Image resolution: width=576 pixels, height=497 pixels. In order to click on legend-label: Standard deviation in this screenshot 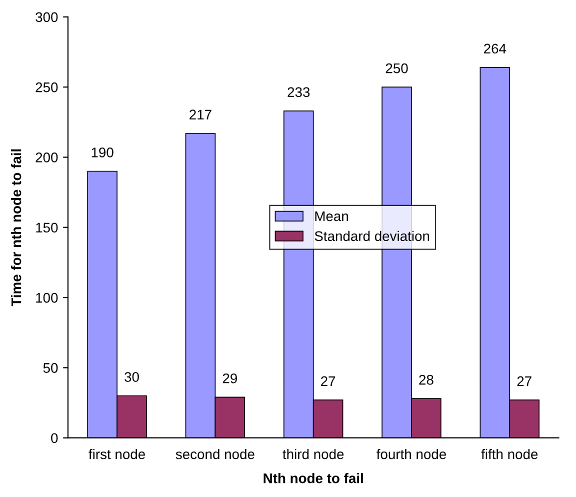, I will do `click(372, 236)`.